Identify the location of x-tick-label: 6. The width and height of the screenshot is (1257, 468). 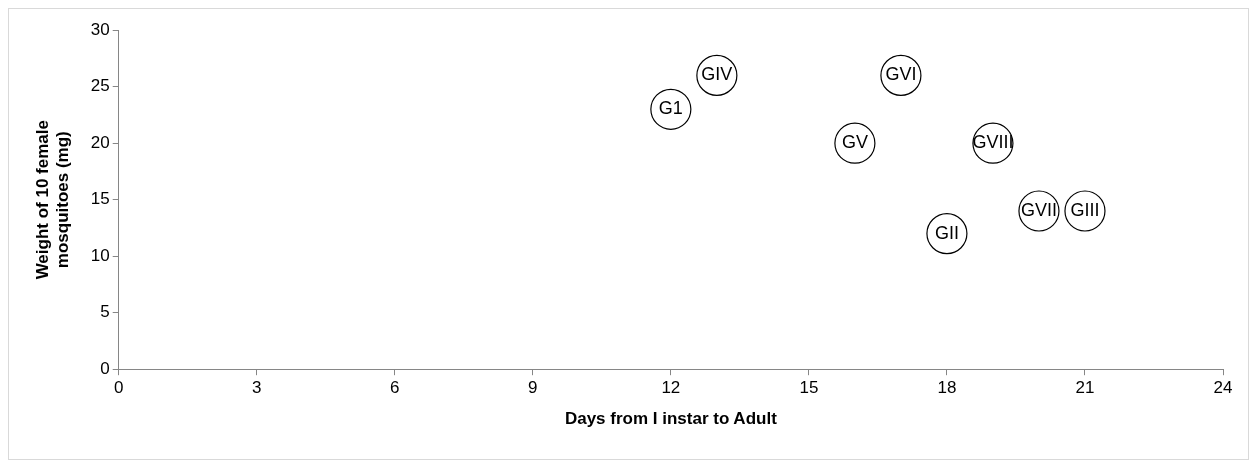
(395, 388).